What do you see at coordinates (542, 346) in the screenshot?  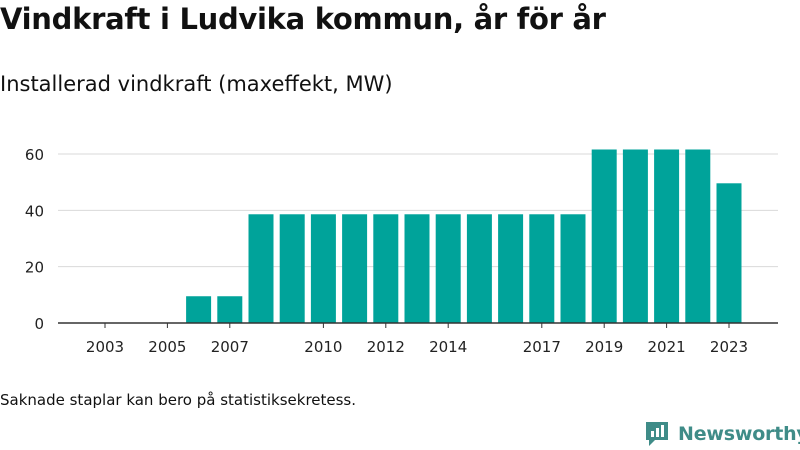 I see `x-tick-label: 2017` at bounding box center [542, 346].